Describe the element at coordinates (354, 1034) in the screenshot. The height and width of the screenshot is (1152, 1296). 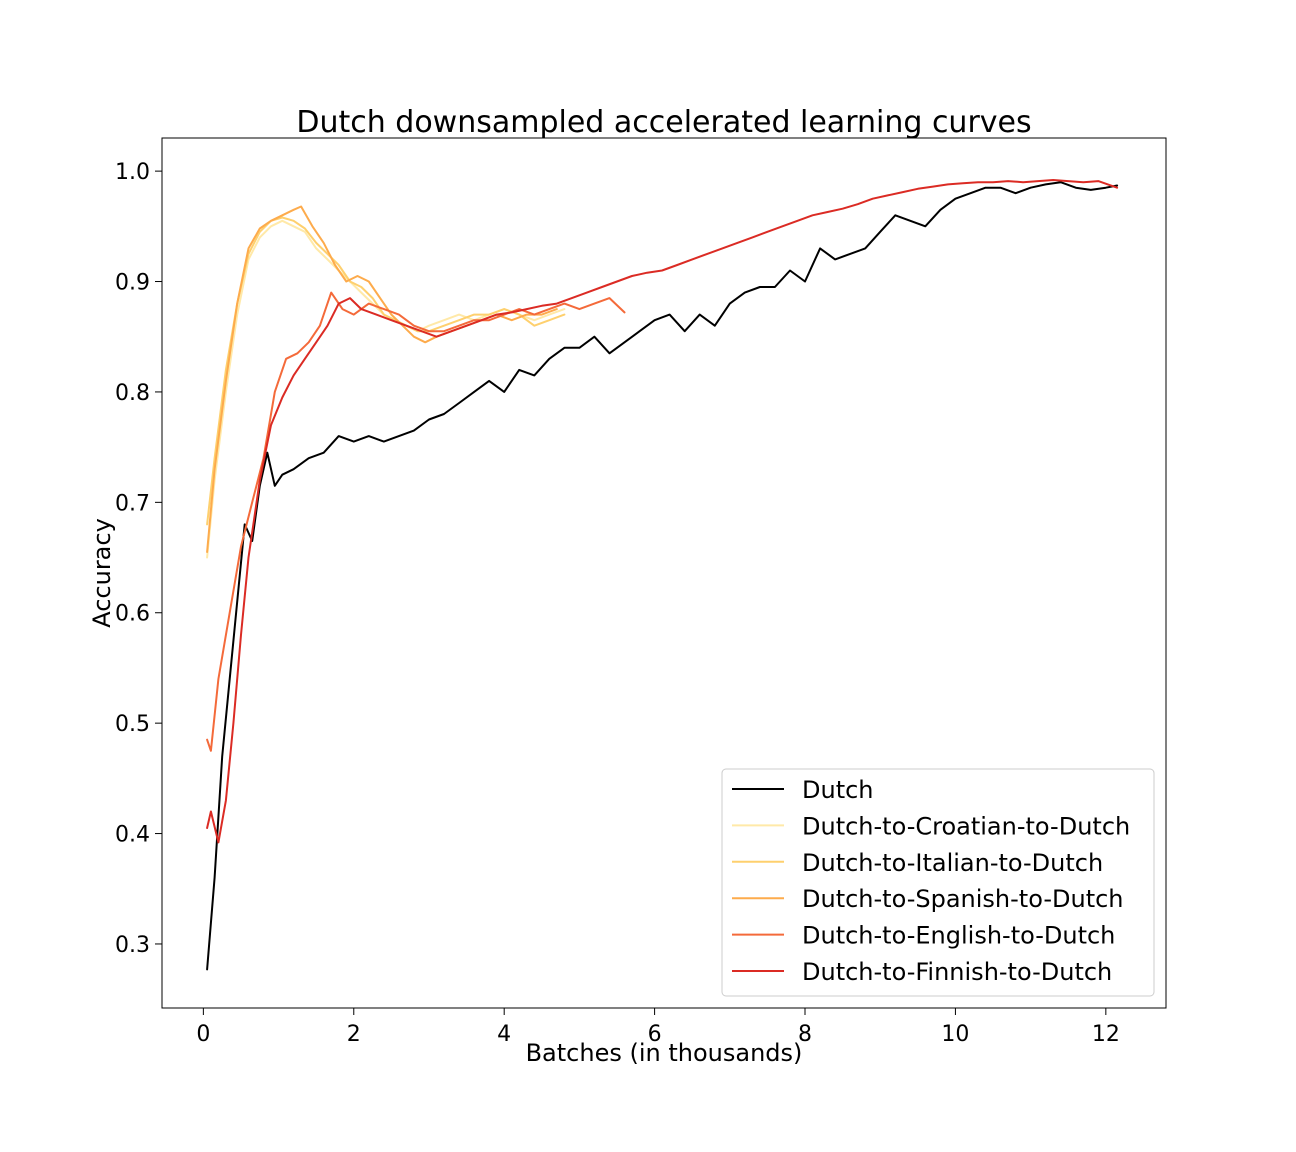
I see `x-tick-label: 2` at that location.